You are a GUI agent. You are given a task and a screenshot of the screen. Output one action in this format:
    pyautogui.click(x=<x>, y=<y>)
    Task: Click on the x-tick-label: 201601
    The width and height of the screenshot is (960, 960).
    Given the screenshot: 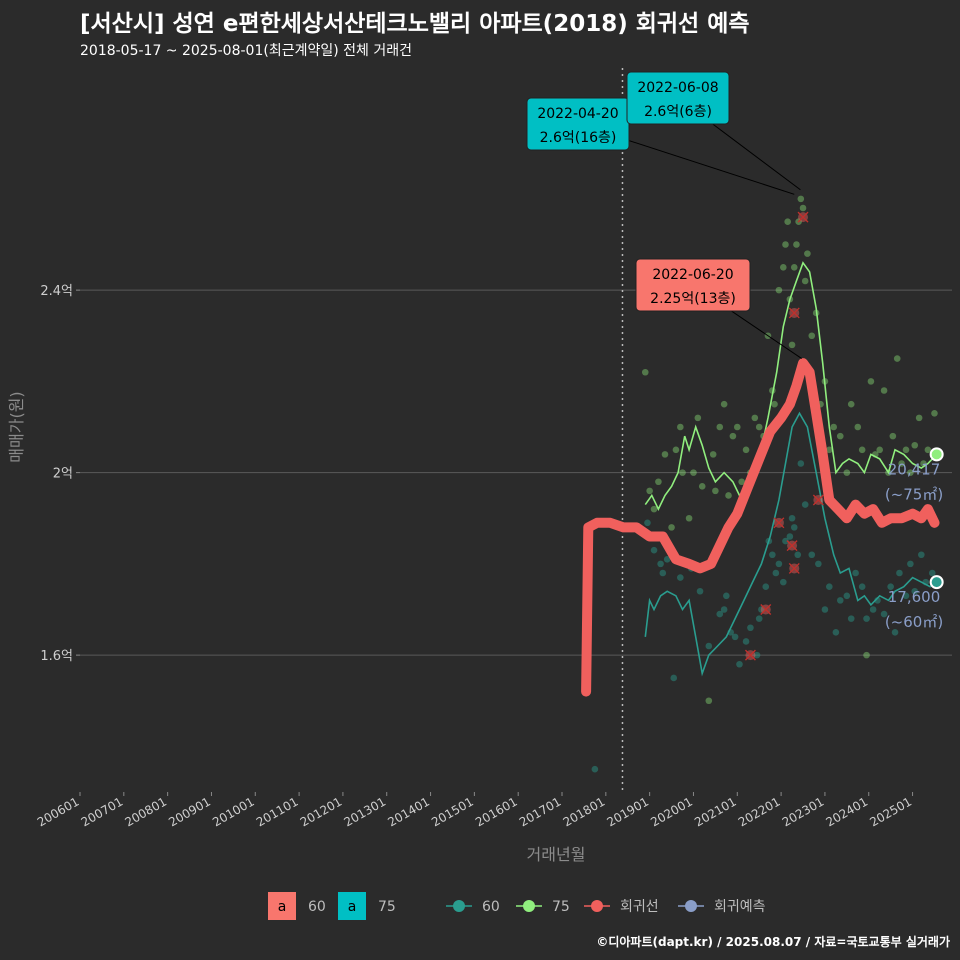 What is the action you would take?
    pyautogui.click(x=496, y=811)
    